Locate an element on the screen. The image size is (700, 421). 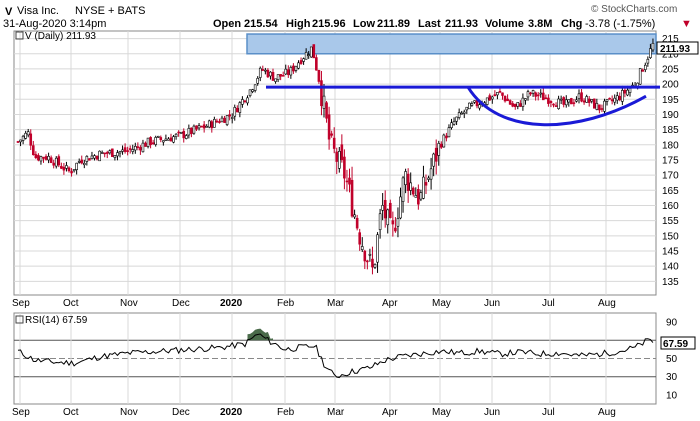
rsi-y-axis: 1030507090 is located at coordinates (672, 360).